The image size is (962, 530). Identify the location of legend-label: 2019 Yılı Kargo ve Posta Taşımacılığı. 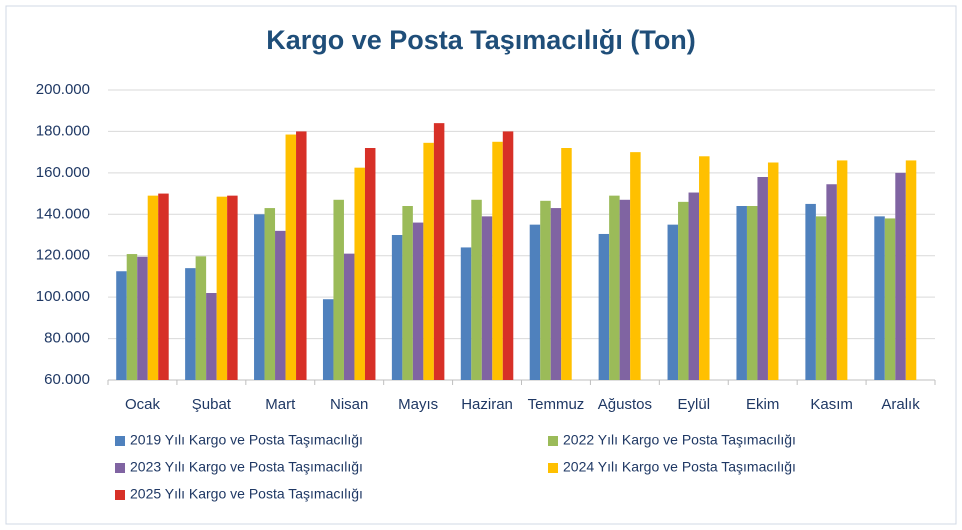
(246, 440).